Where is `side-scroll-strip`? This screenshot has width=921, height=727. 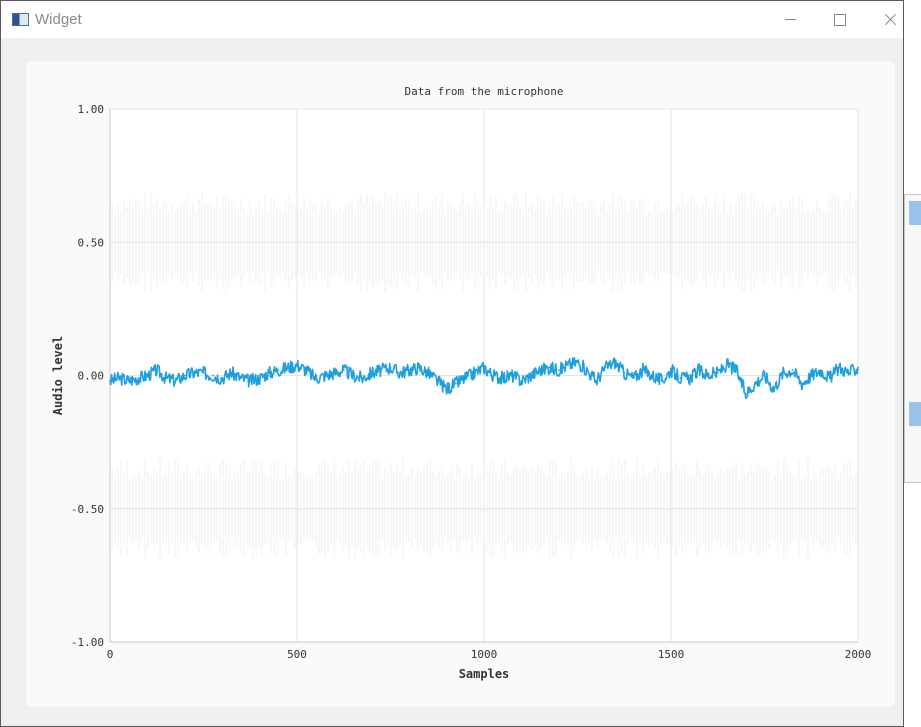 side-scroll-strip is located at coordinates (912, 338).